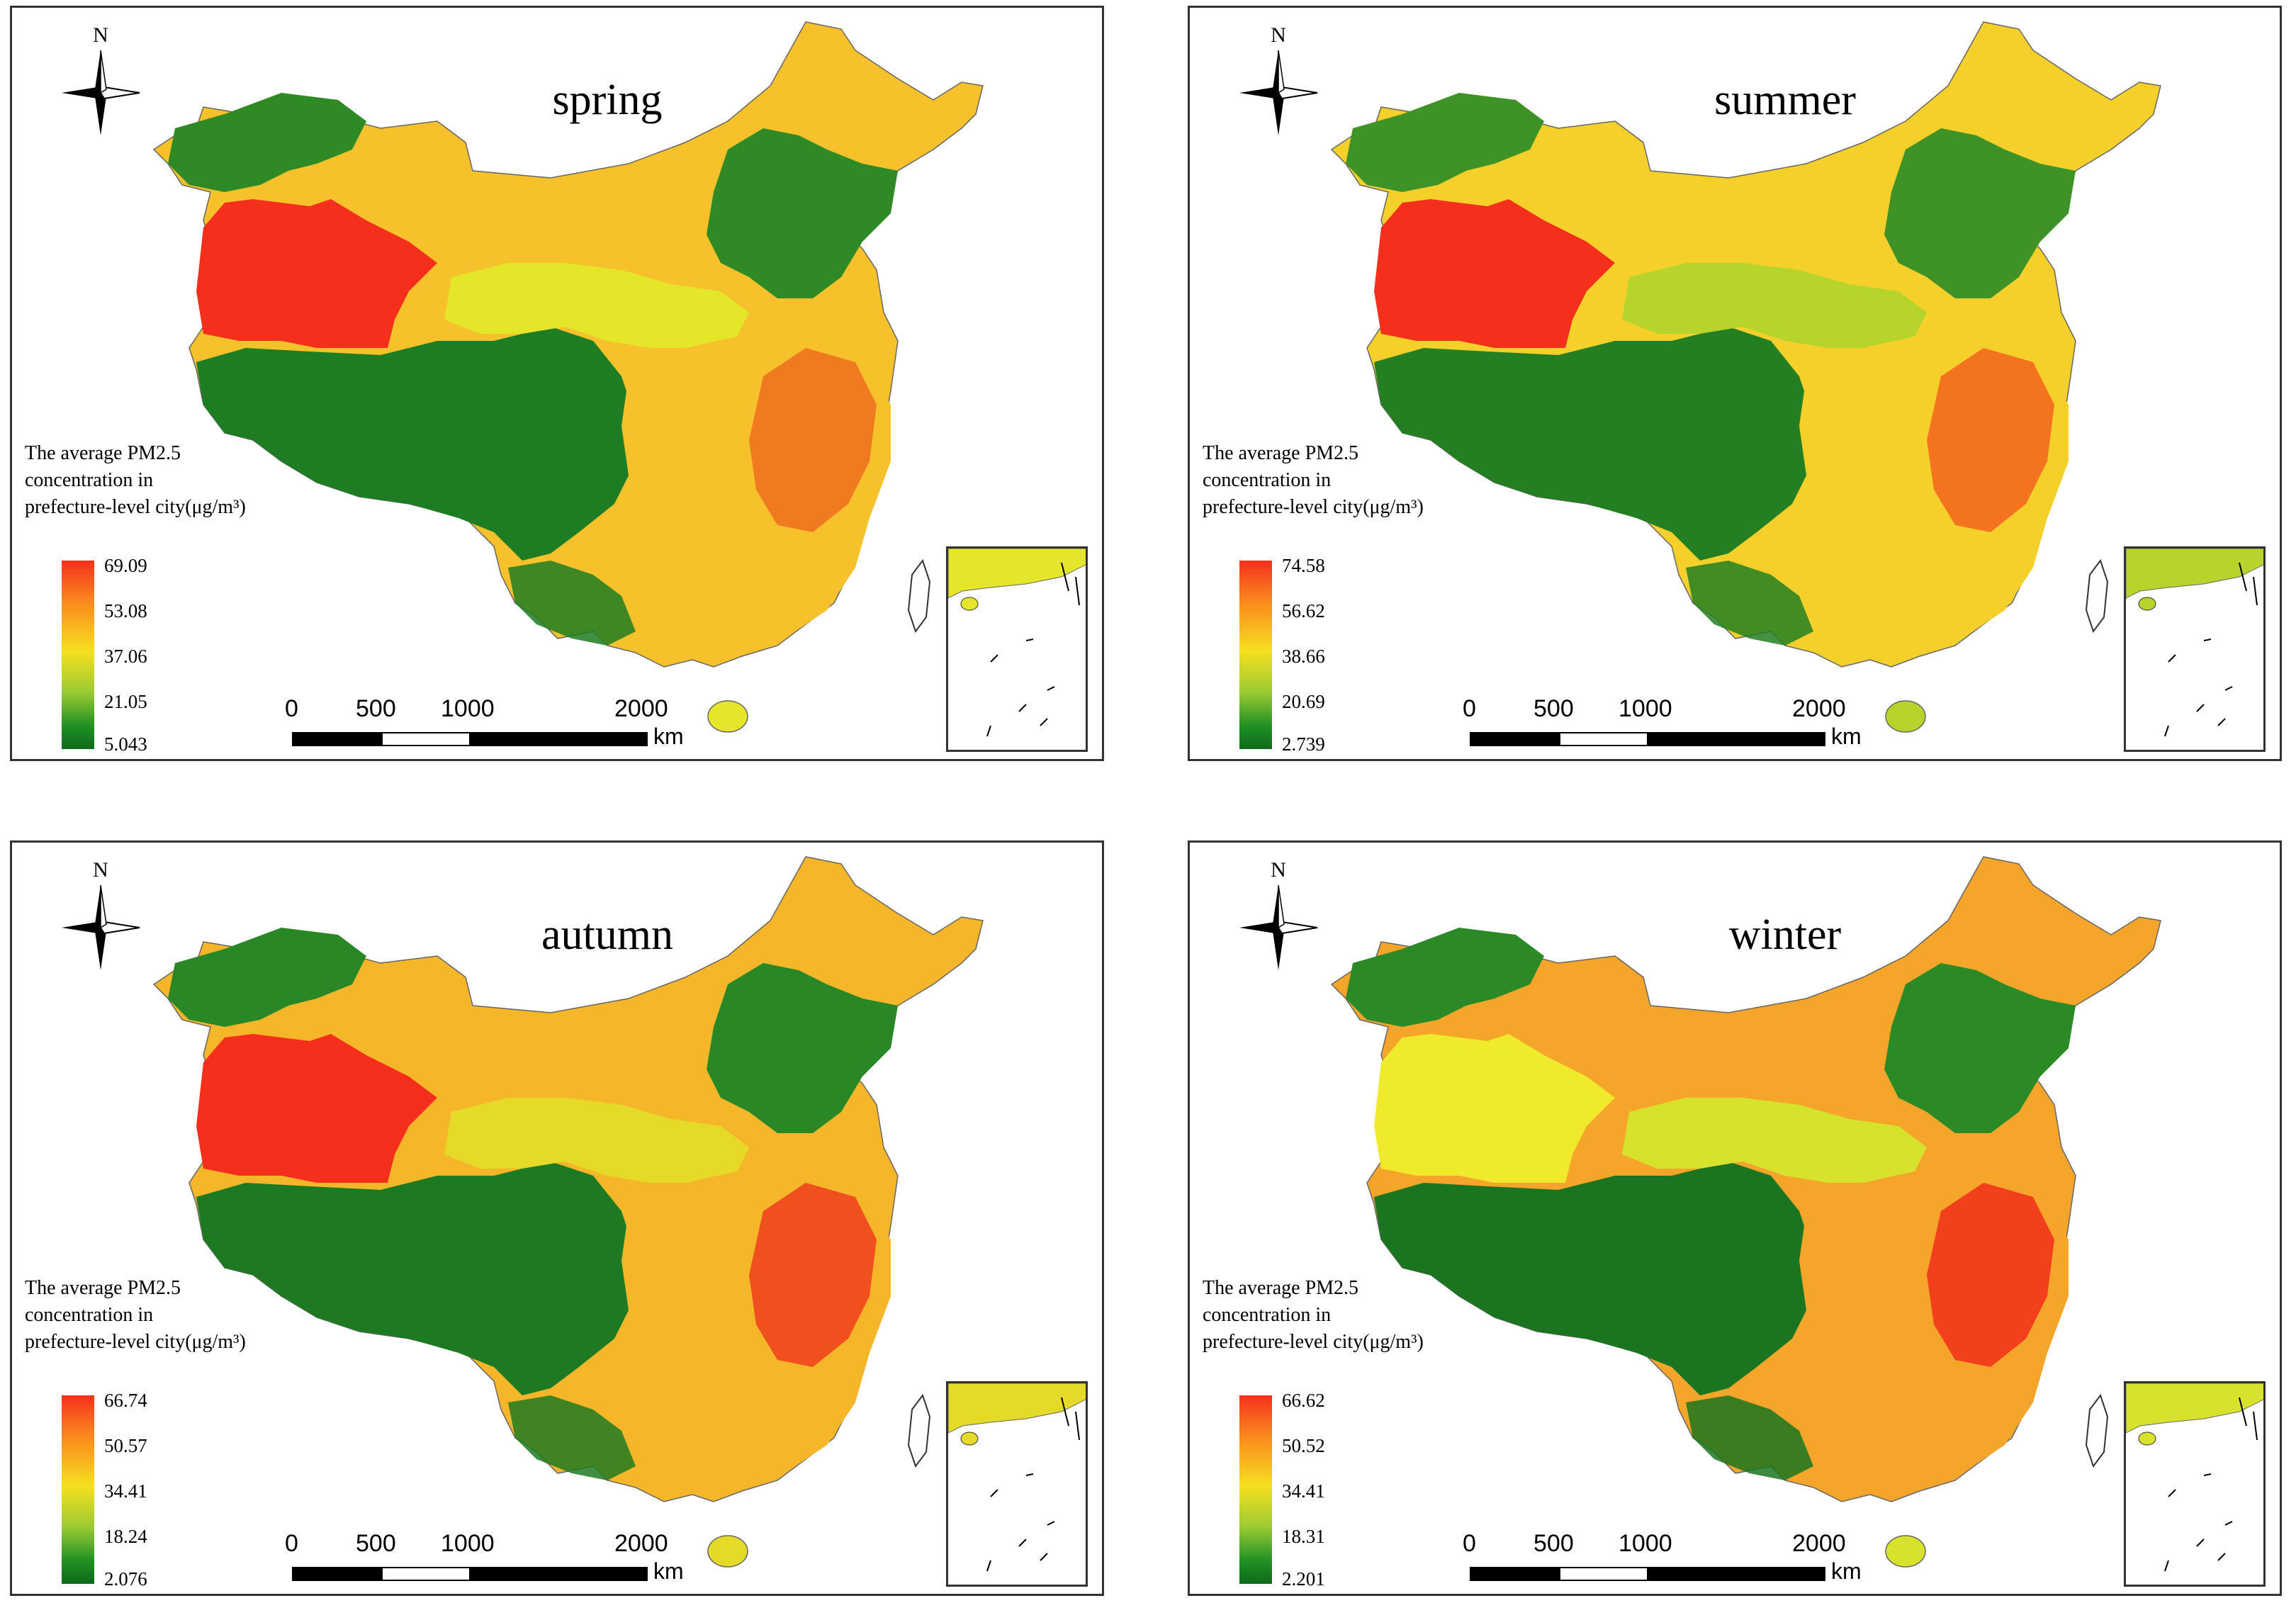 The height and width of the screenshot is (1603, 2296). I want to click on legend-value-4: 18.31, so click(1303, 1536).